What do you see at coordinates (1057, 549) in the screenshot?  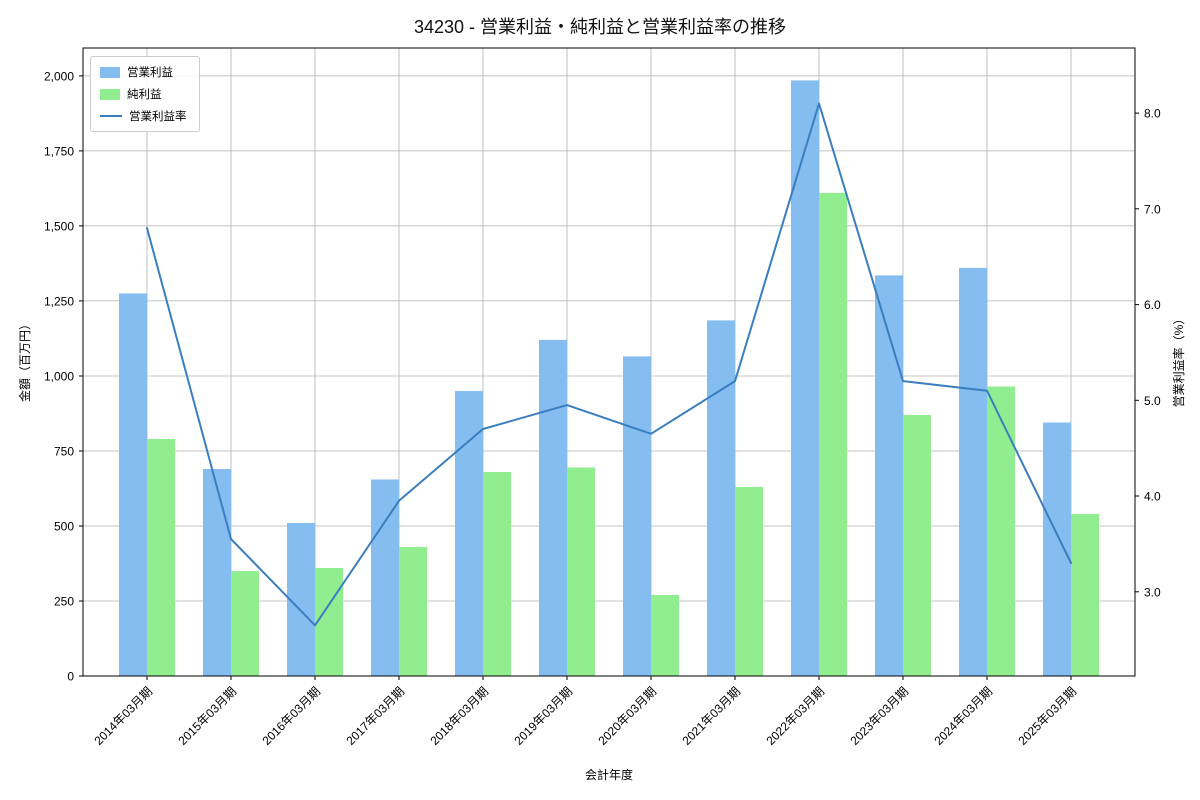 I see `bar-営業利益-2025年03月期` at bounding box center [1057, 549].